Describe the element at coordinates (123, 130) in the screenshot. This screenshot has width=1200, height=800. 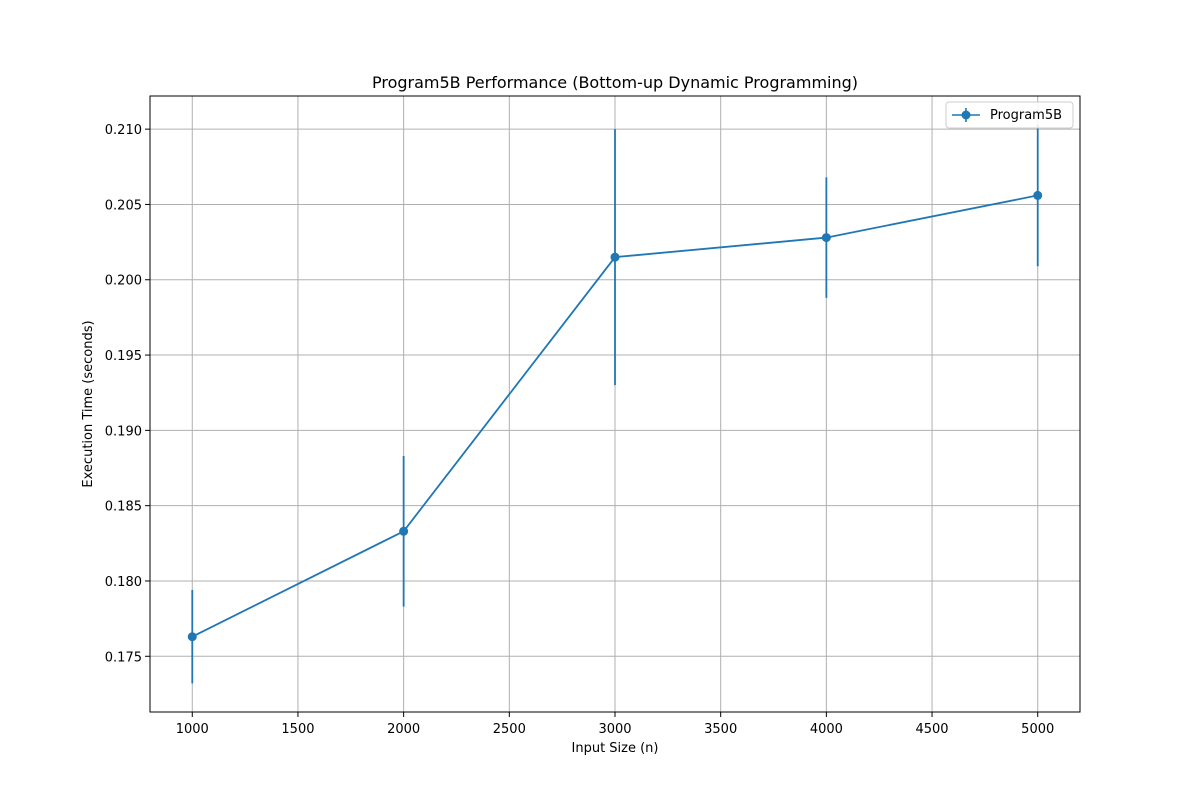
I see `y-tick-label: 0.210` at that location.